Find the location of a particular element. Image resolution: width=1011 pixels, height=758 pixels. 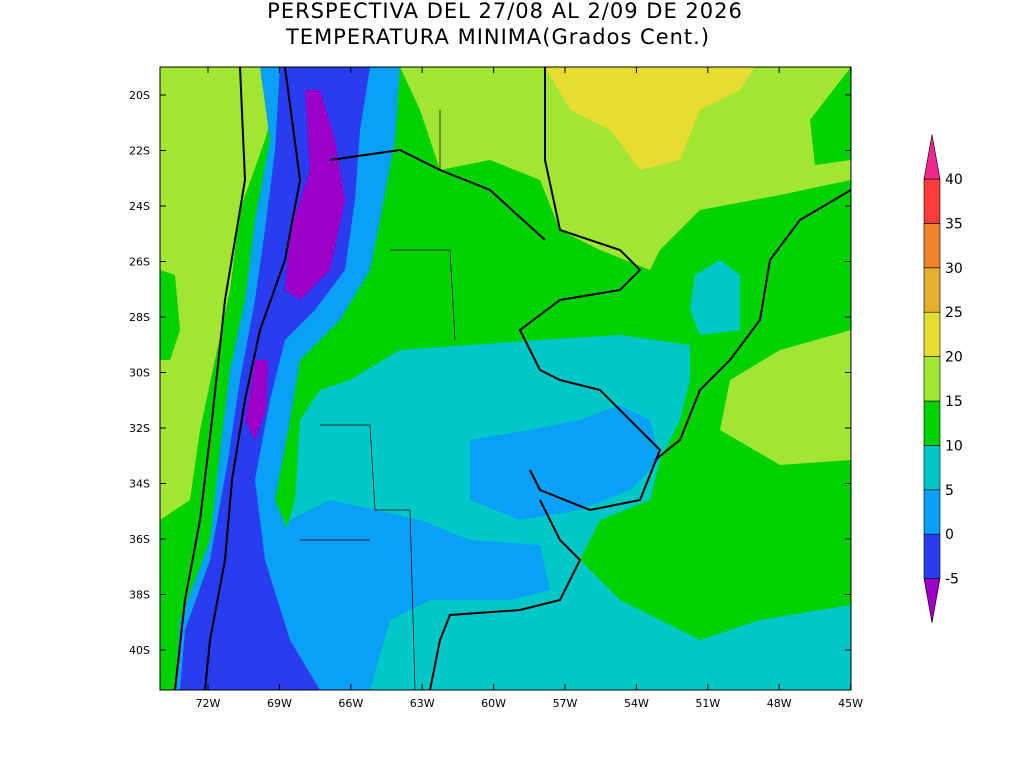

lon-label: 48W is located at coordinates (779, 703).